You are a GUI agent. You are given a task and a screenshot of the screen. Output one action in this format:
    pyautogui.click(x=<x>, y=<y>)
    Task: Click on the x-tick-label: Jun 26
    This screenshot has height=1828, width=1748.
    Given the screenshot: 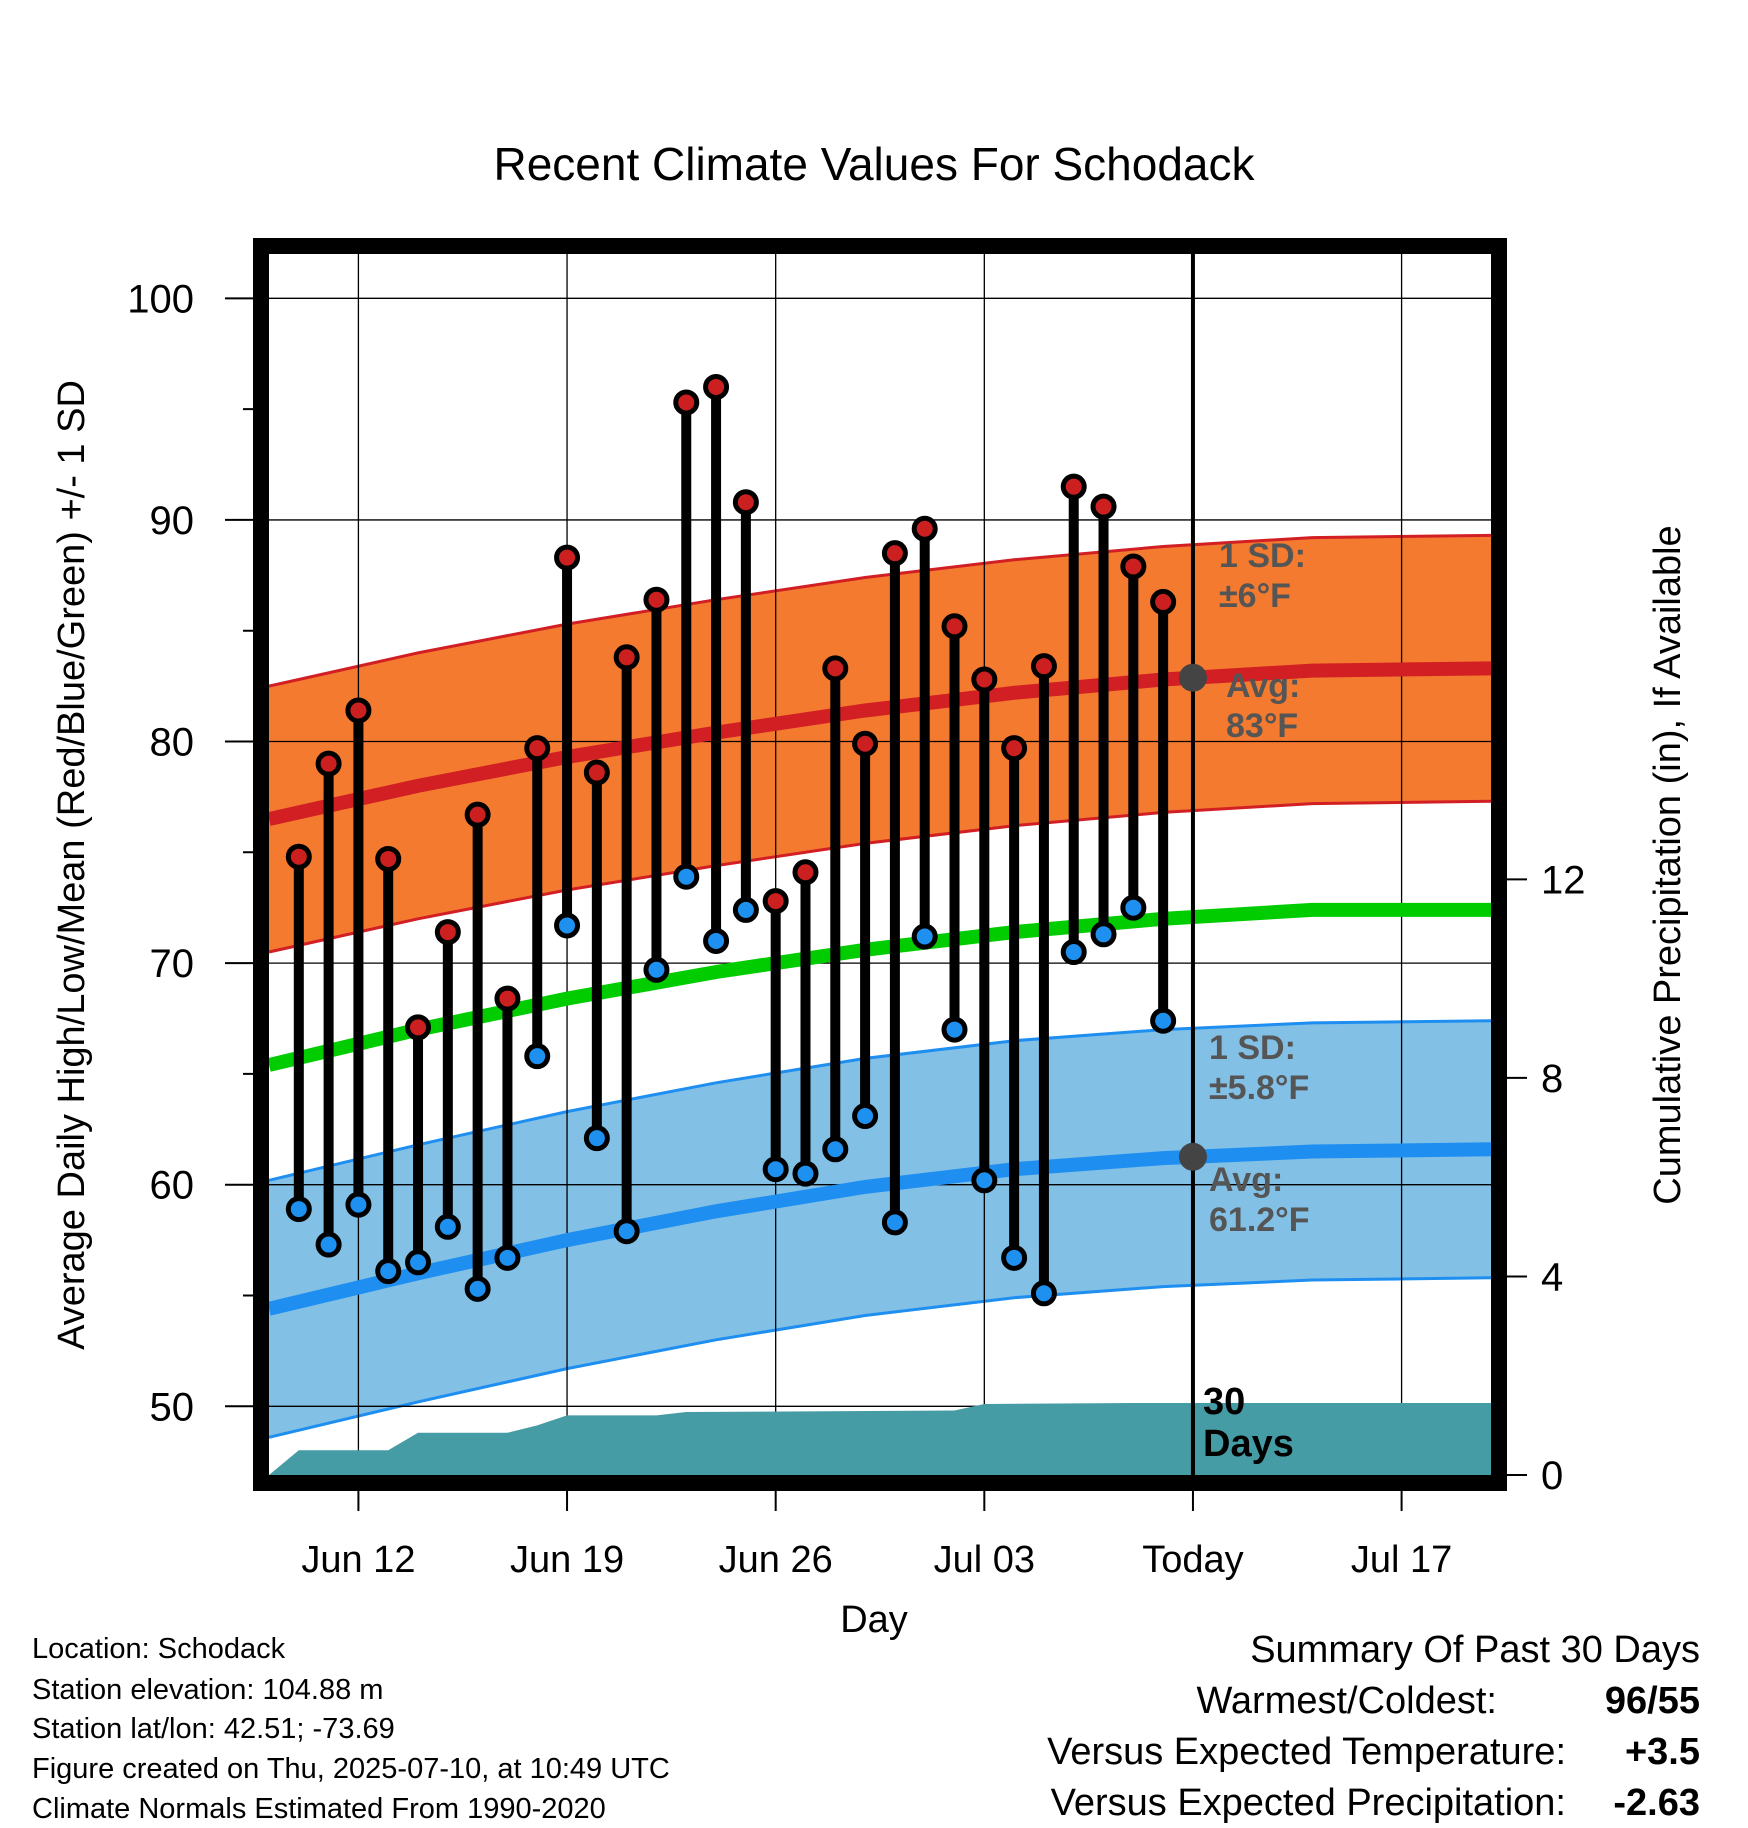 What is the action you would take?
    pyautogui.click(x=776, y=1560)
    